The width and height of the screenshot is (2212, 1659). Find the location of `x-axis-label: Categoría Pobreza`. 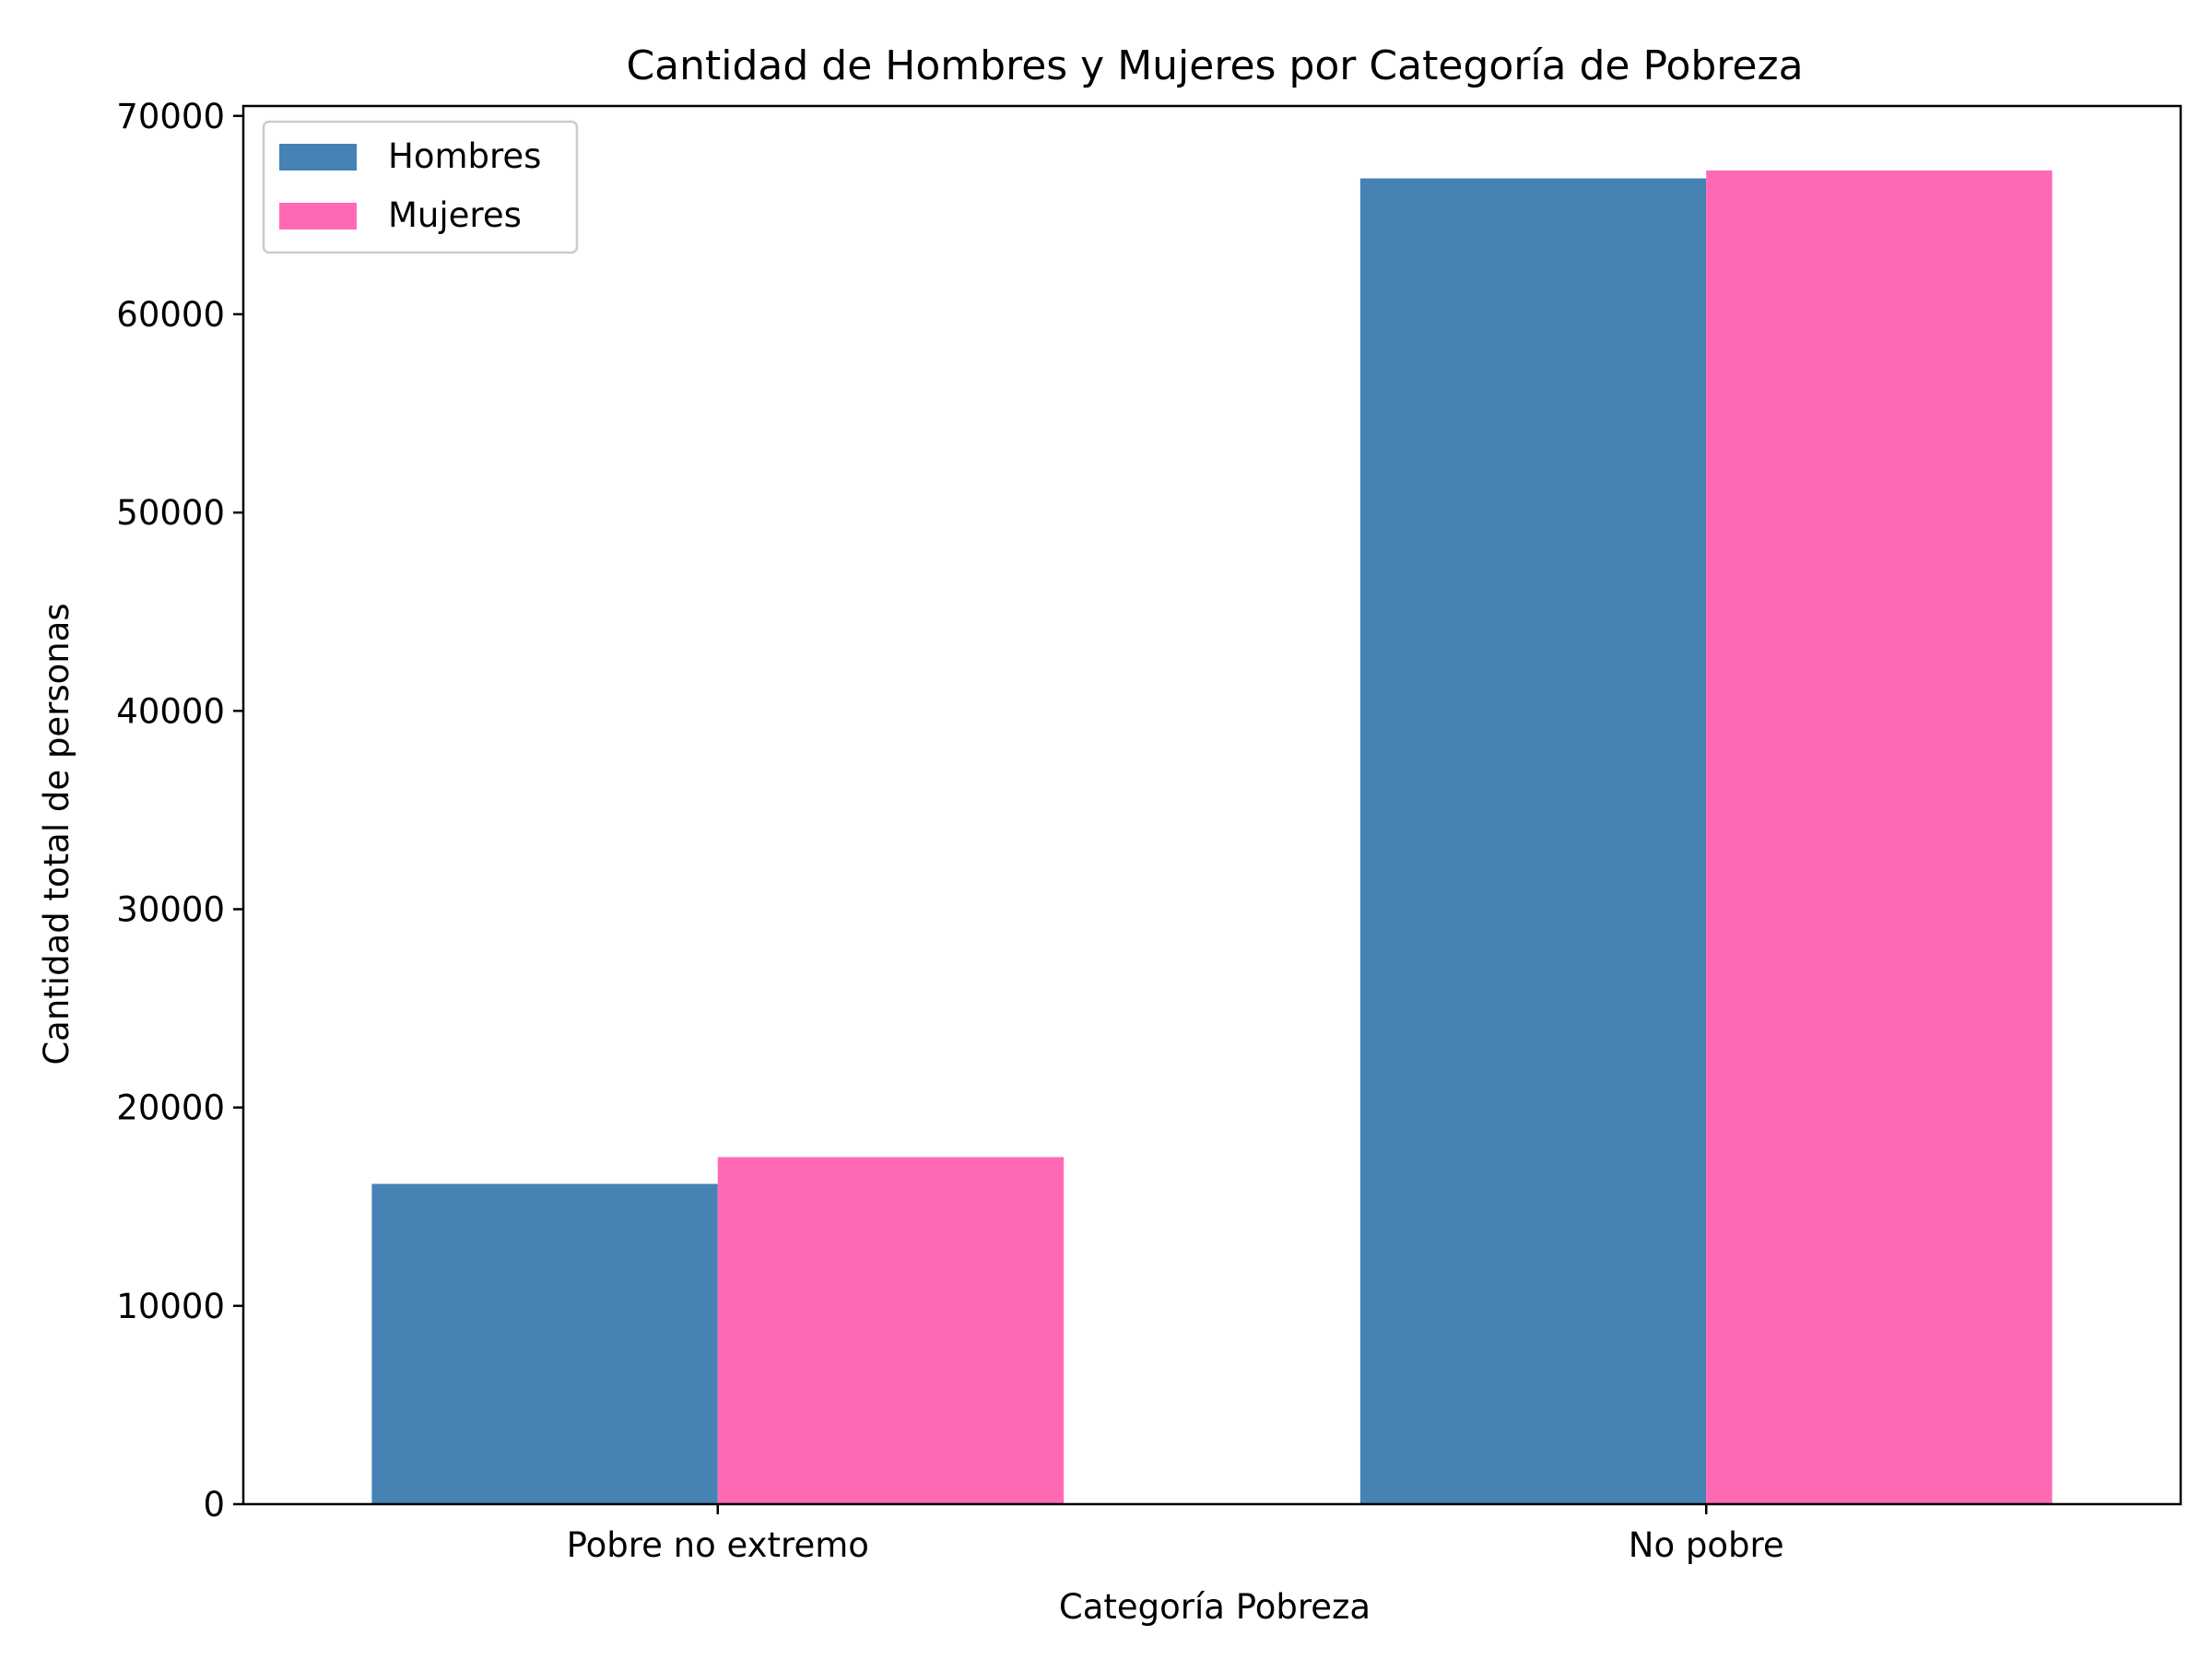

x-axis-label: Categoría Pobreza is located at coordinates (1215, 1607).